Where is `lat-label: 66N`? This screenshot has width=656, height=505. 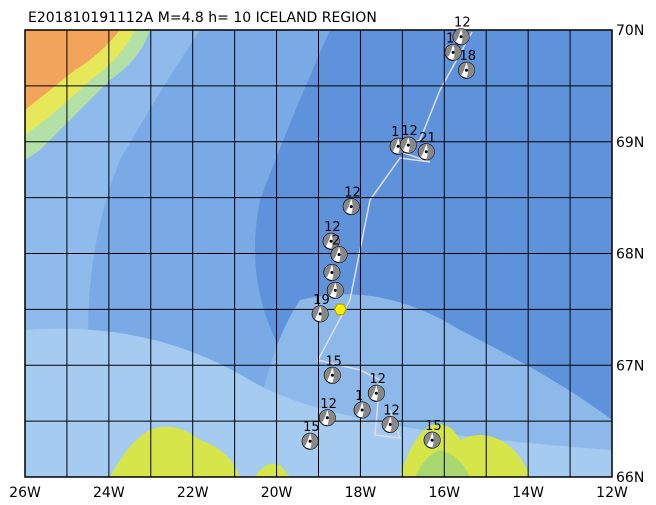
lat-label: 66N is located at coordinates (630, 478).